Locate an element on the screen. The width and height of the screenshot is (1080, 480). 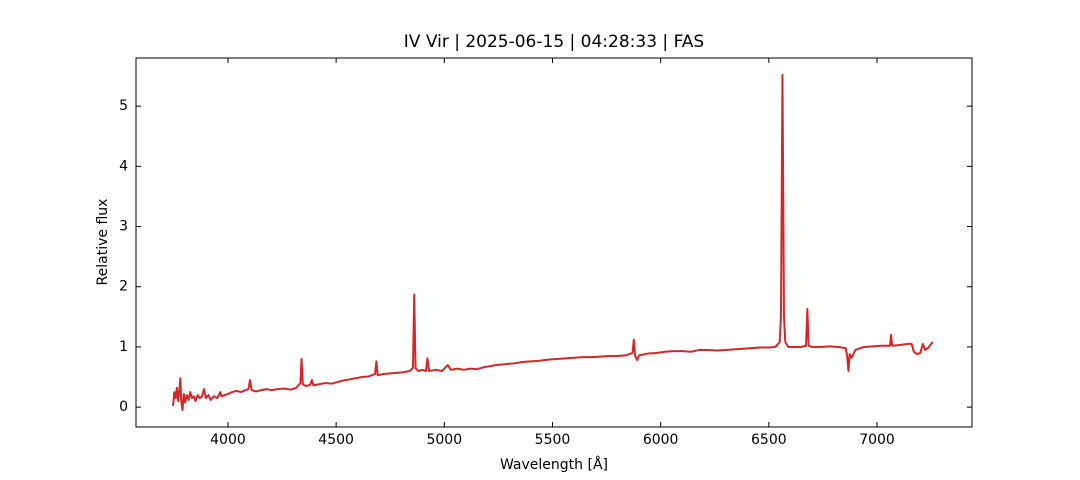
x-tick-label: 4000 is located at coordinates (228, 440).